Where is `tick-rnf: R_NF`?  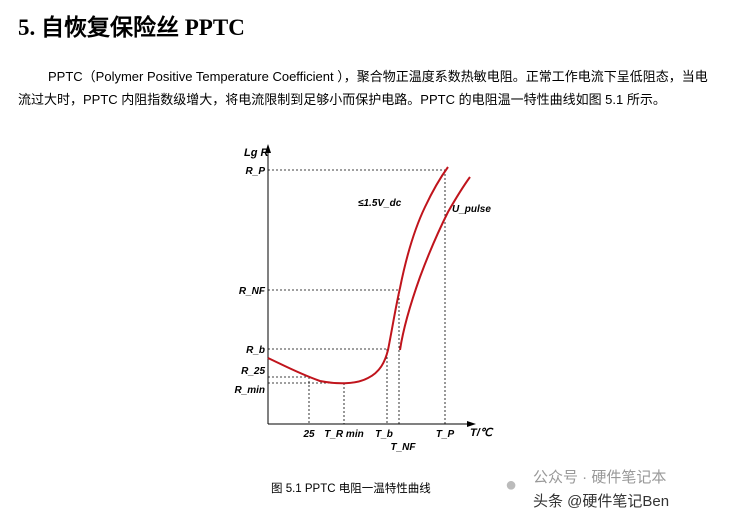
tick-rnf: R_NF is located at coordinates (252, 291).